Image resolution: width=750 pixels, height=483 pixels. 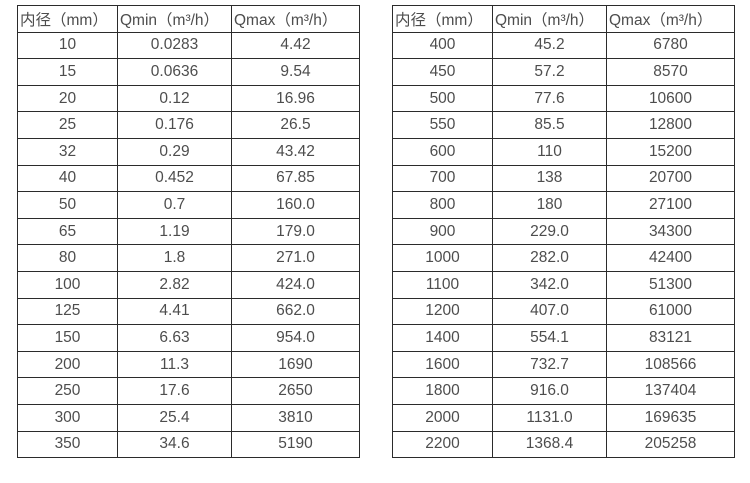 I want to click on table-row: 300 25.4 3810, so click(x=188, y=417).